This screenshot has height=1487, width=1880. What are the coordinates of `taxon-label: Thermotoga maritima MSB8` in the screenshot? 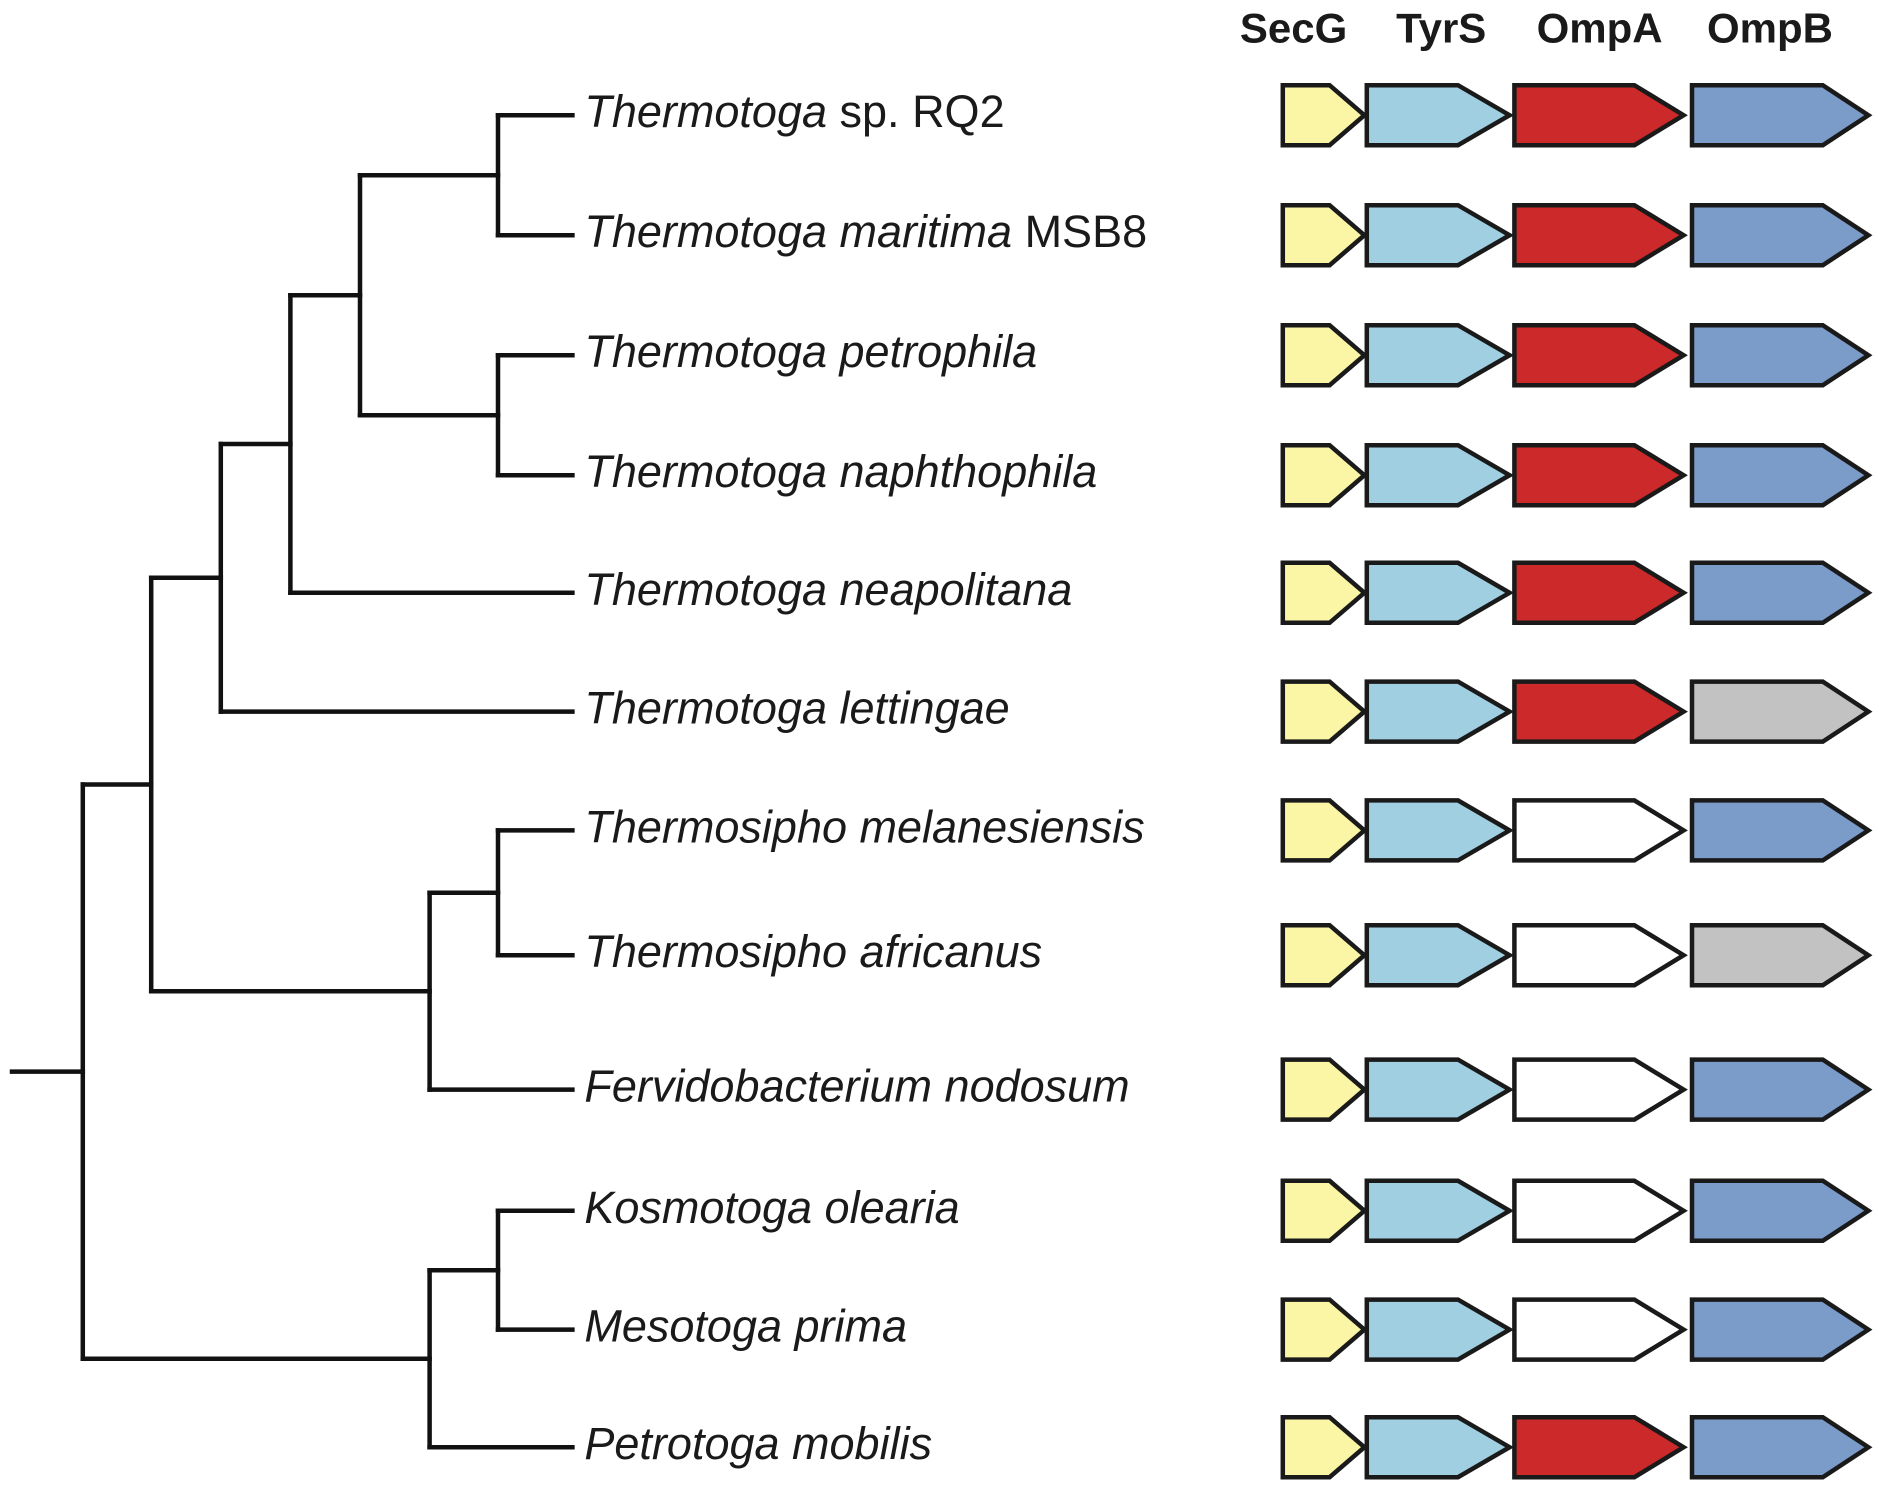 It's located at (865, 231).